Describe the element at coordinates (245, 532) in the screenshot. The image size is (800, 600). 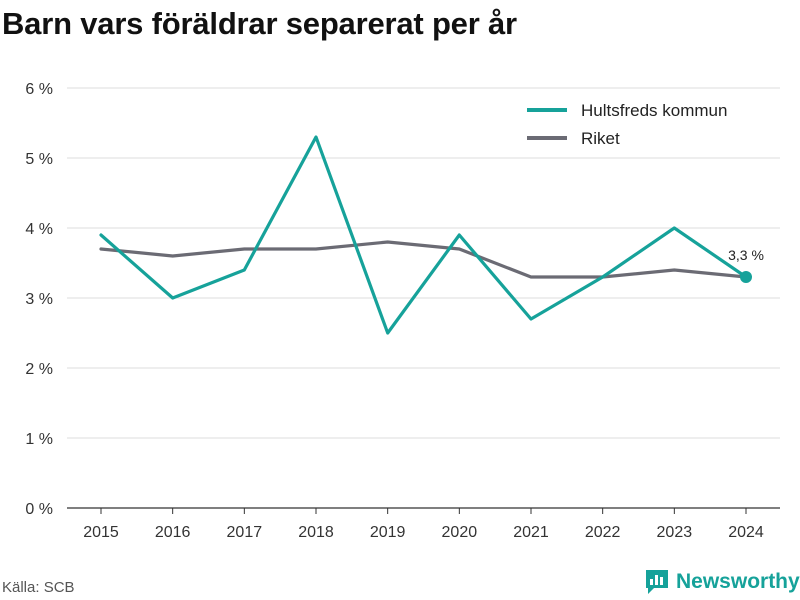
I see `x-tick-label: 2017` at that location.